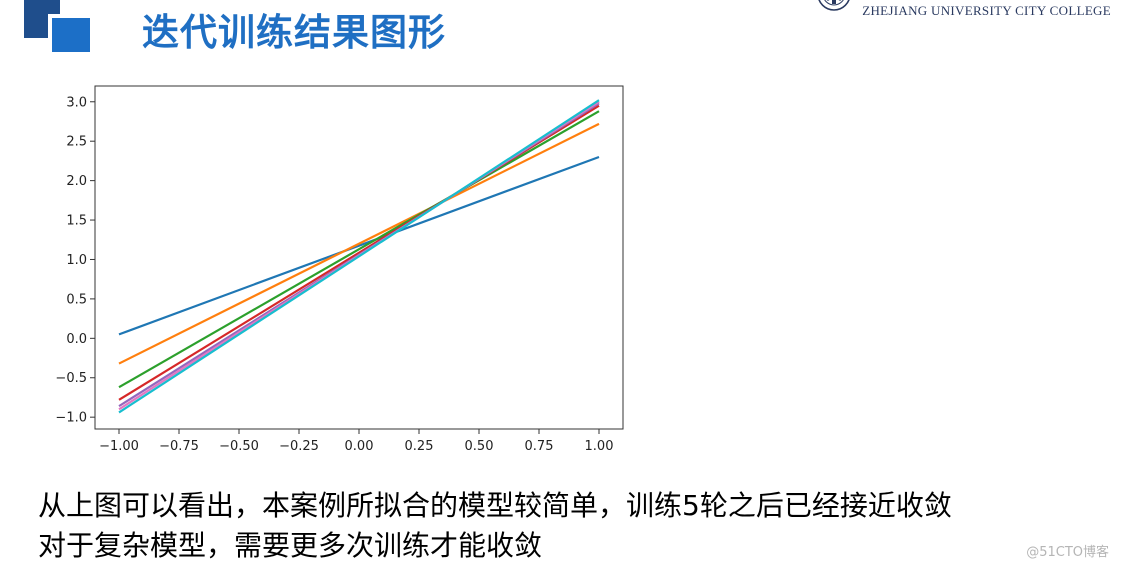 The width and height of the screenshot is (1121, 568). What do you see at coordinates (599, 446) in the screenshot?
I see `x-tick-label: 1.00` at bounding box center [599, 446].